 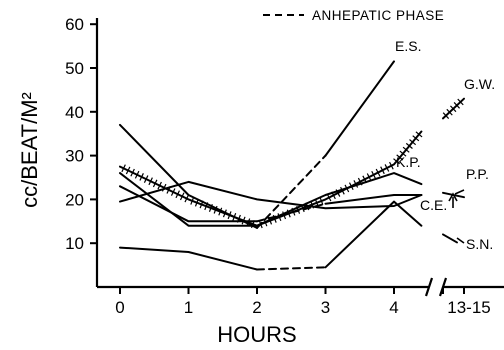 I want to click on x-tick-label: 4, so click(x=393, y=307).